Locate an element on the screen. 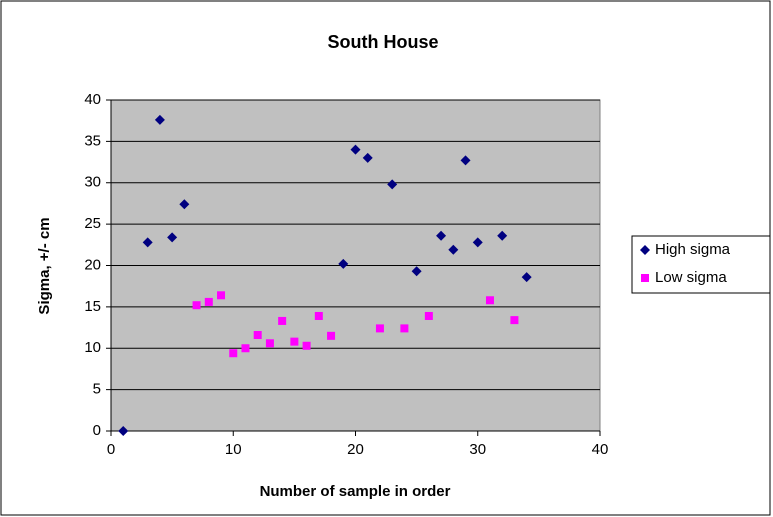 The height and width of the screenshot is (517, 773). y-tick-label: 0 is located at coordinates (97, 430).